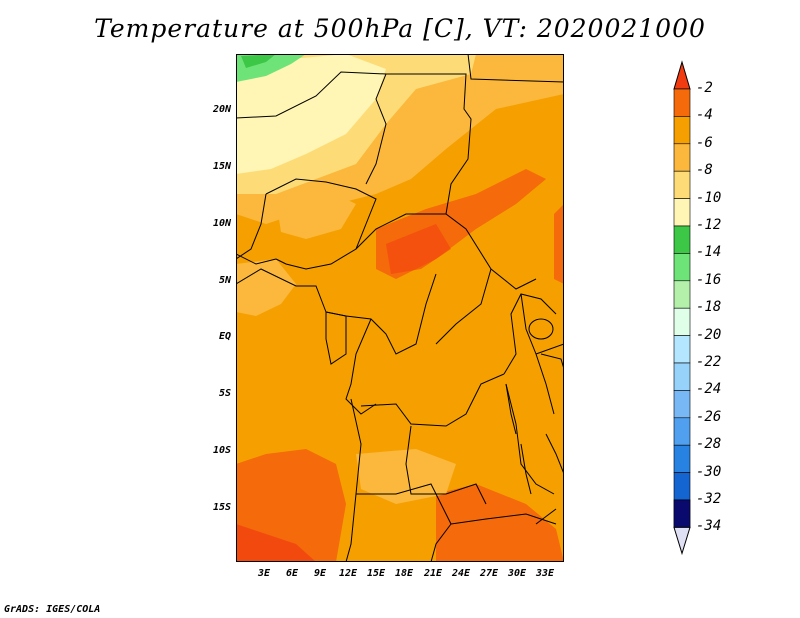 This screenshot has height=618, width=800. I want to click on field-south-light, so click(406, 476).